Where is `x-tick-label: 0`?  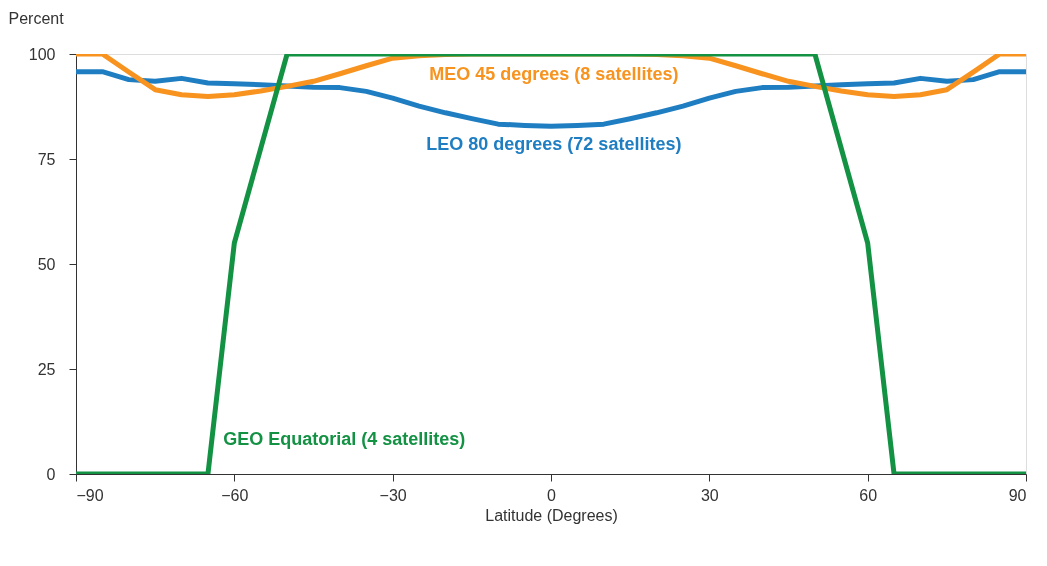
x-tick-label: 0 is located at coordinates (552, 495).